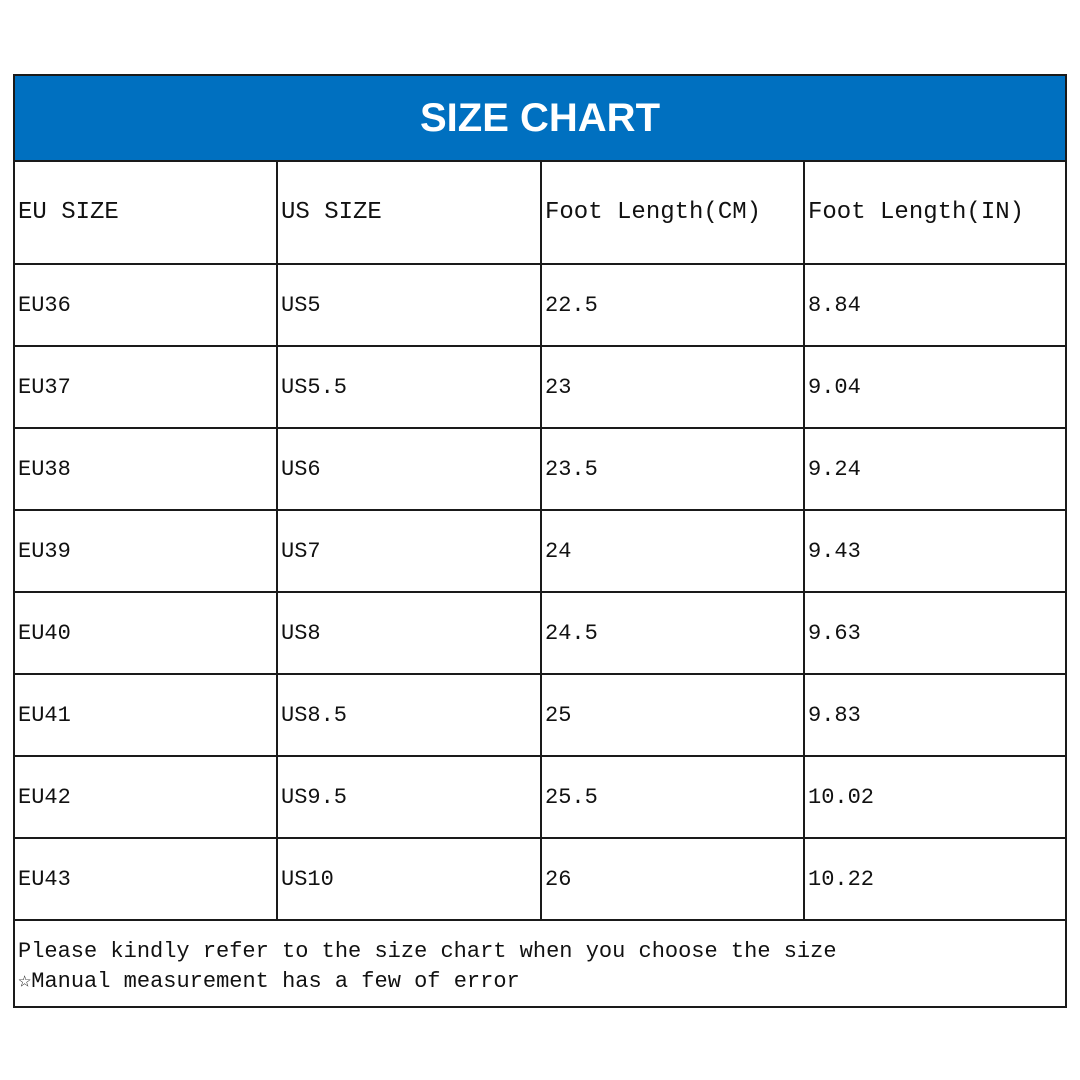  I want to click on table-row: EU37 US5.5 23 9.04, so click(540, 388).